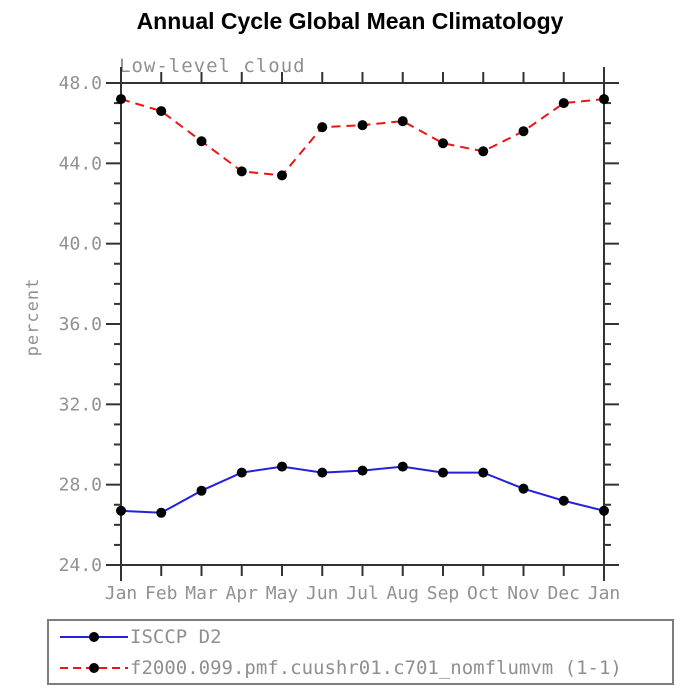 This screenshot has width=700, height=700. Describe the element at coordinates (483, 593) in the screenshot. I see `x-tick-label: Oct` at that location.